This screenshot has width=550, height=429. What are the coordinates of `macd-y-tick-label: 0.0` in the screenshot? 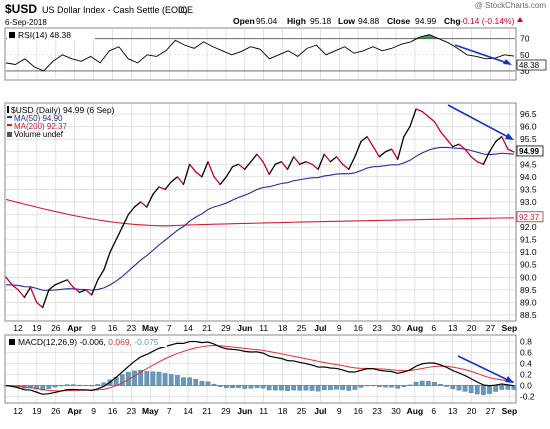 It's located at (526, 386).